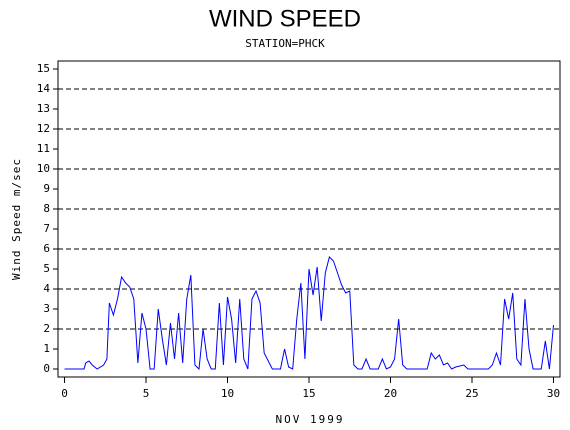 The image size is (570, 430). Describe the element at coordinates (46, 368) in the screenshot. I see `y-tick-label: 0` at that location.